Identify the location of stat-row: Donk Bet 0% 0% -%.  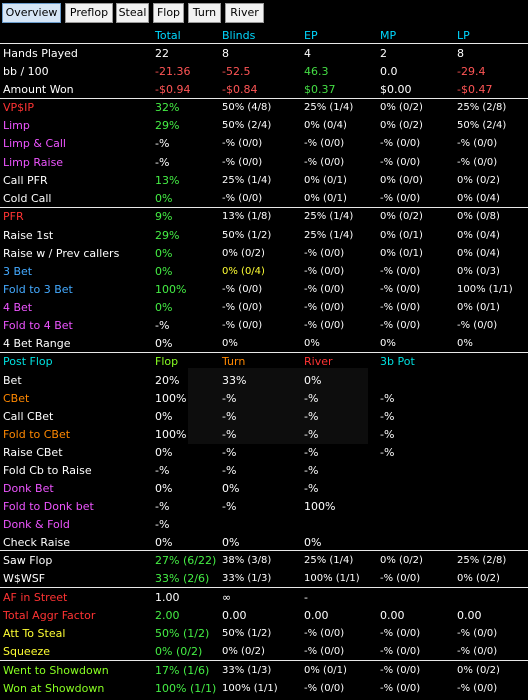
(264, 489).